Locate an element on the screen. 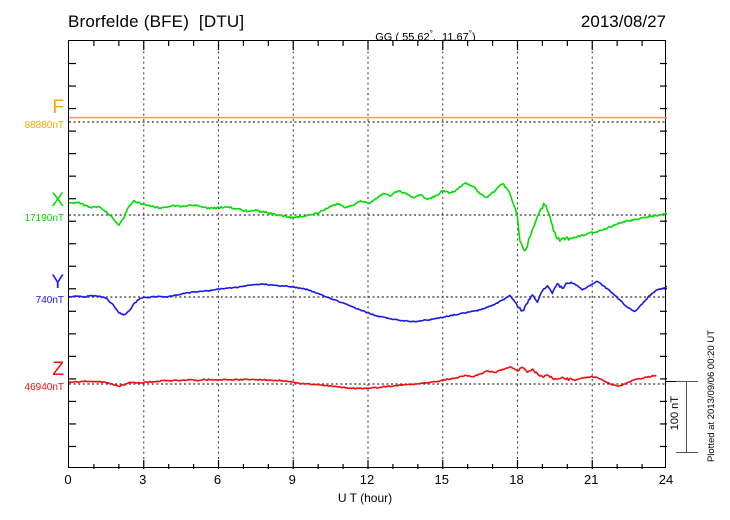 The image size is (730, 520). x-tick-label: 0 is located at coordinates (68, 479).